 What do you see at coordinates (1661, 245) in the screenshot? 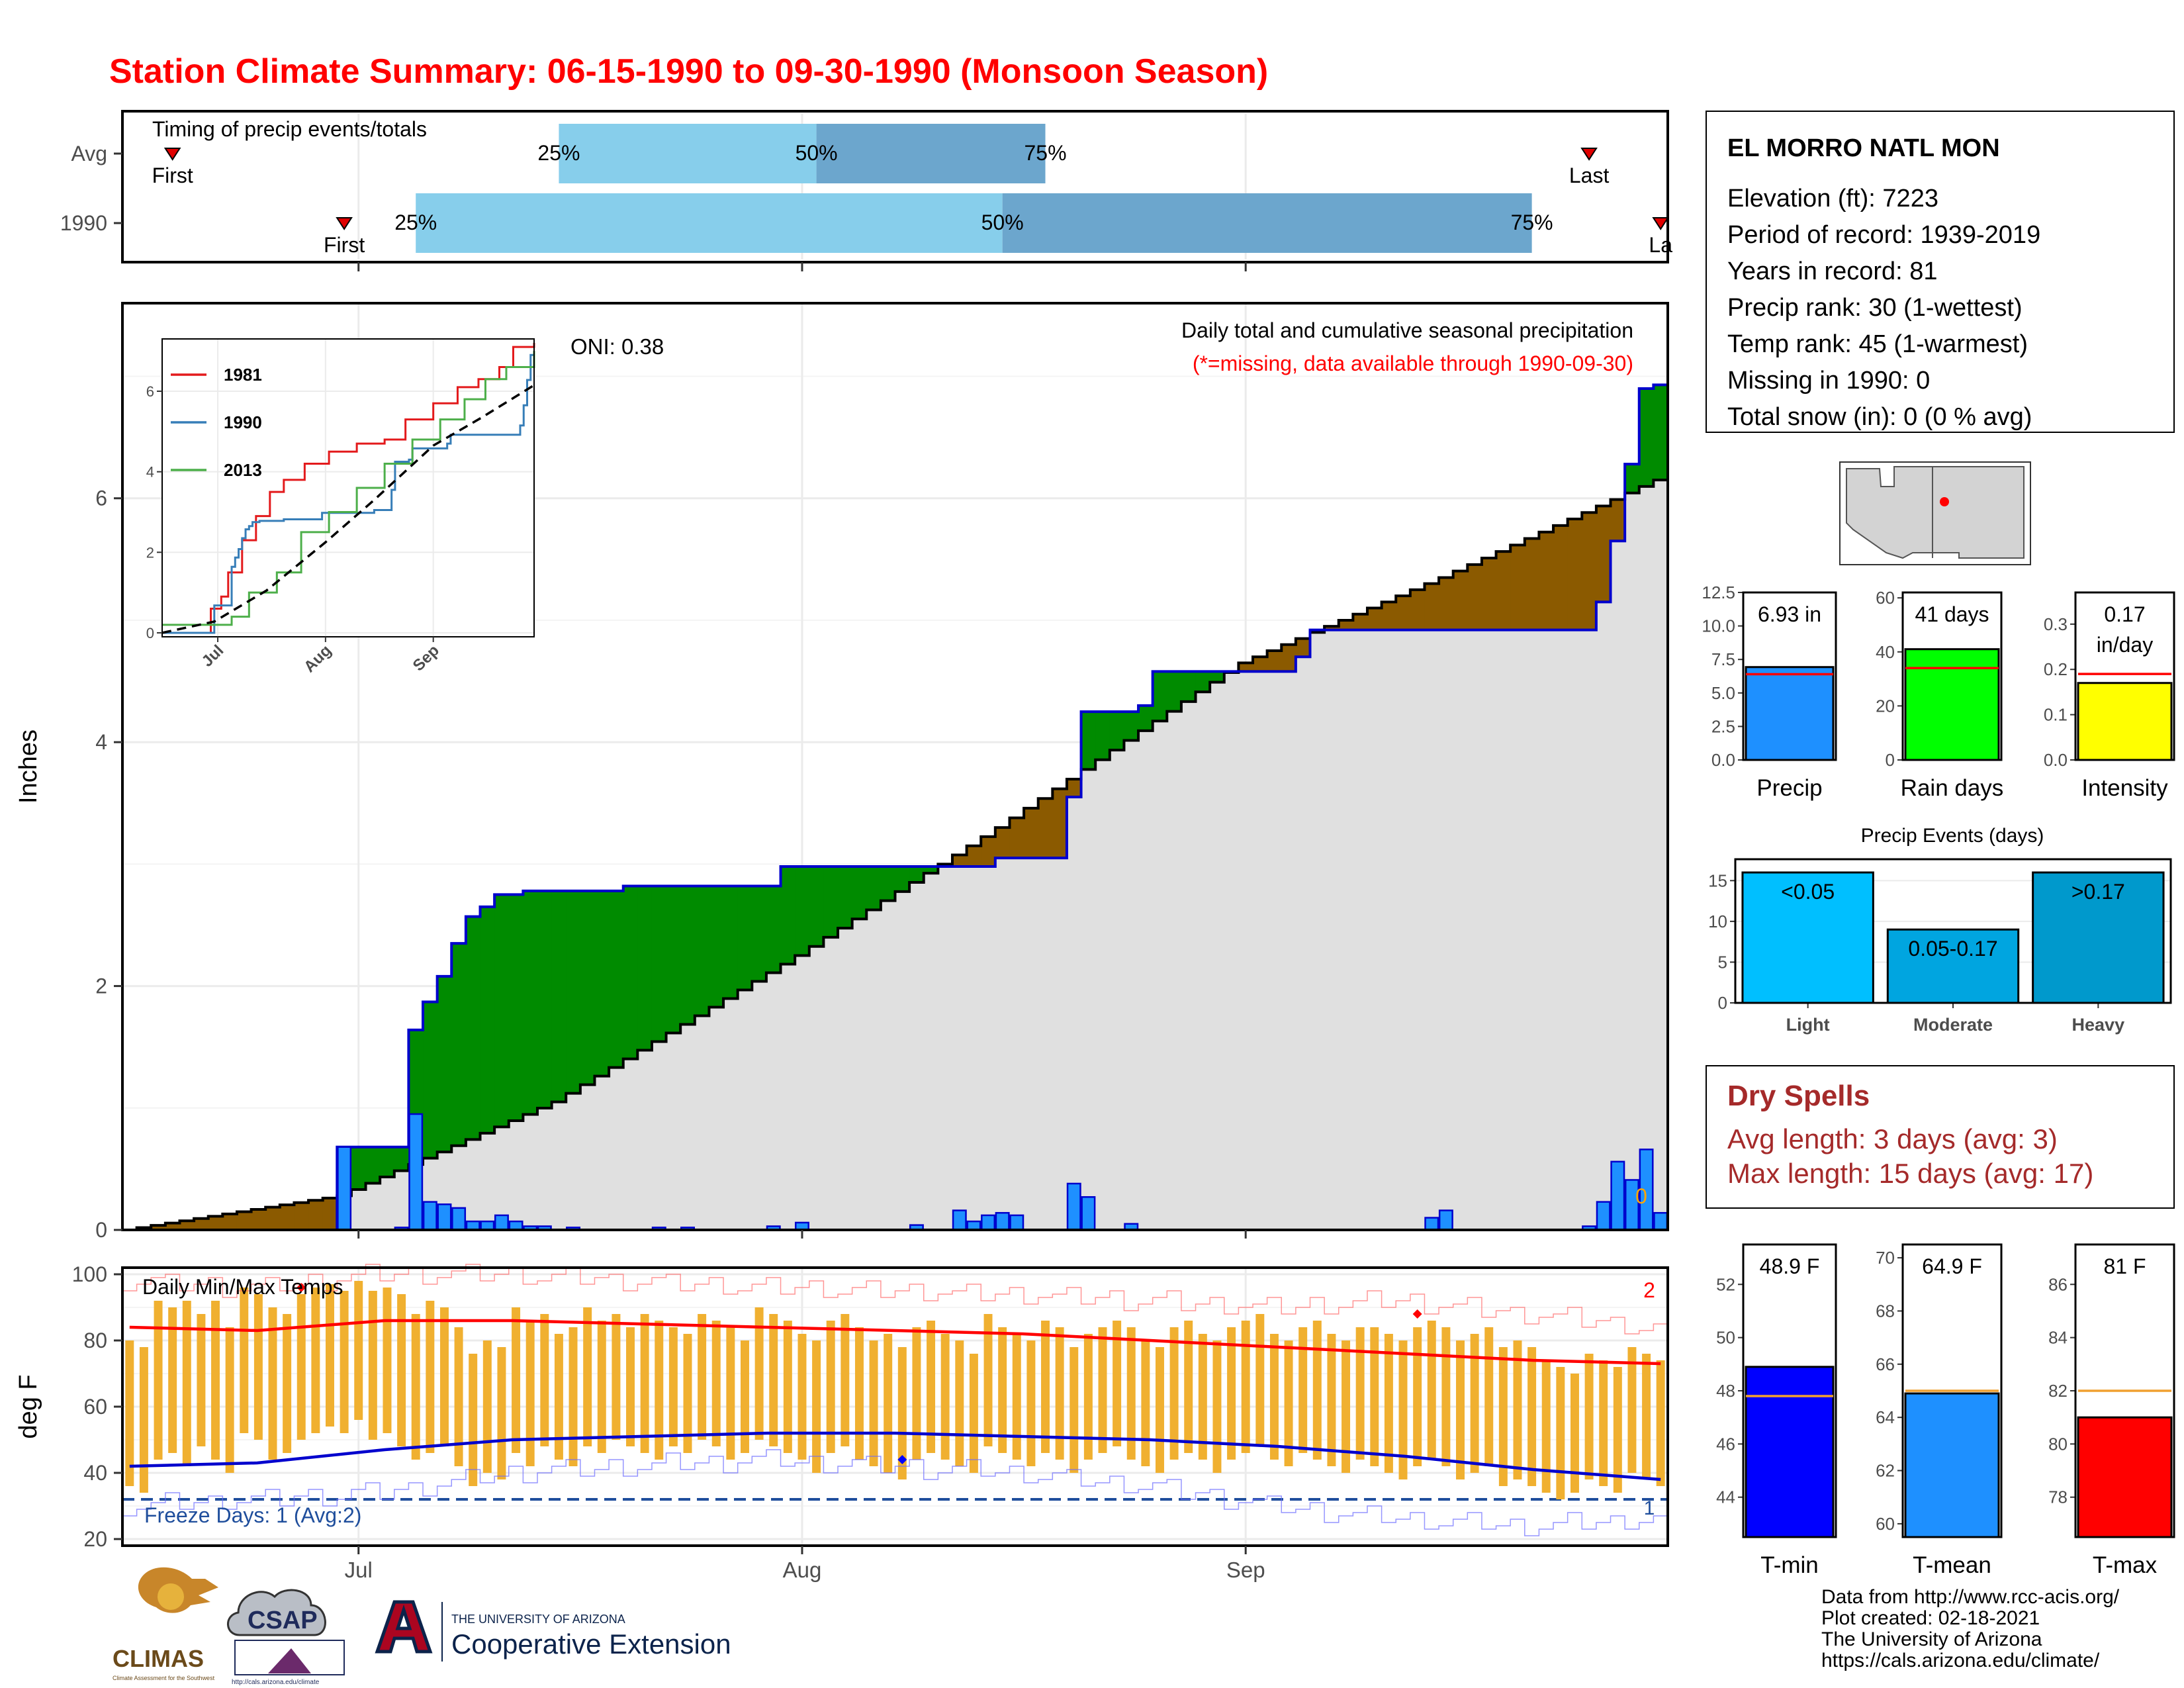
I see `timing-last-label: La` at bounding box center [1661, 245].